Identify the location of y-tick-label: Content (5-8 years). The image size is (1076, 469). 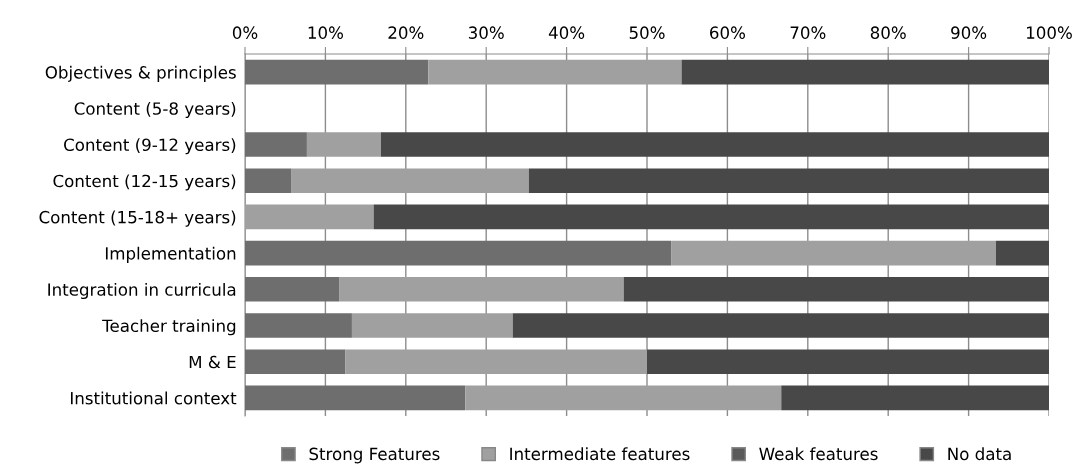
(155, 110).